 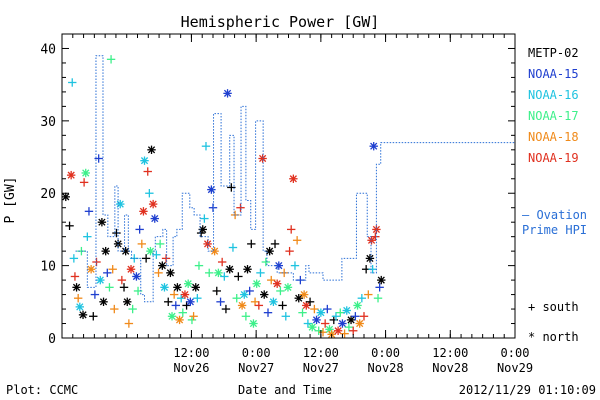 I want to click on y-tick-label: 40, so click(x=48, y=49).